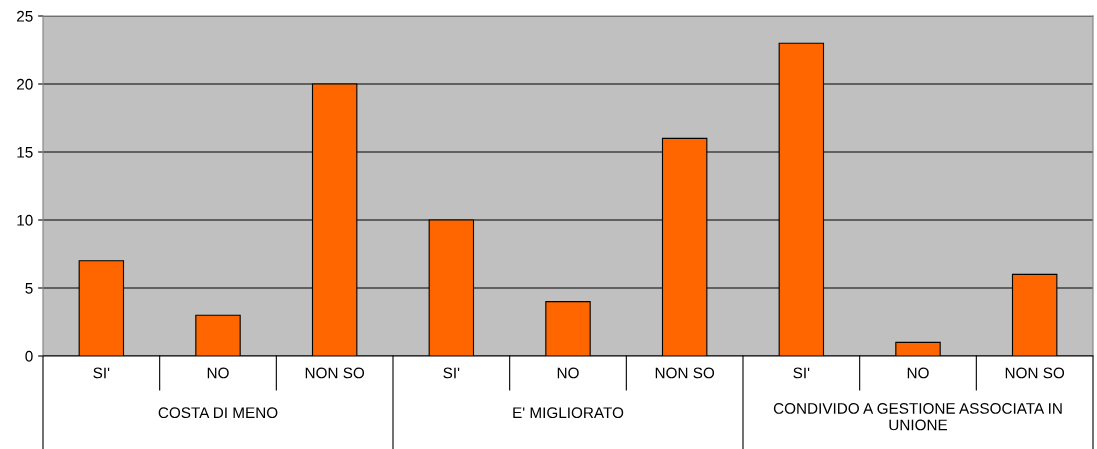 The image size is (1097, 449). I want to click on y-tick-label: 25, so click(25, 16).